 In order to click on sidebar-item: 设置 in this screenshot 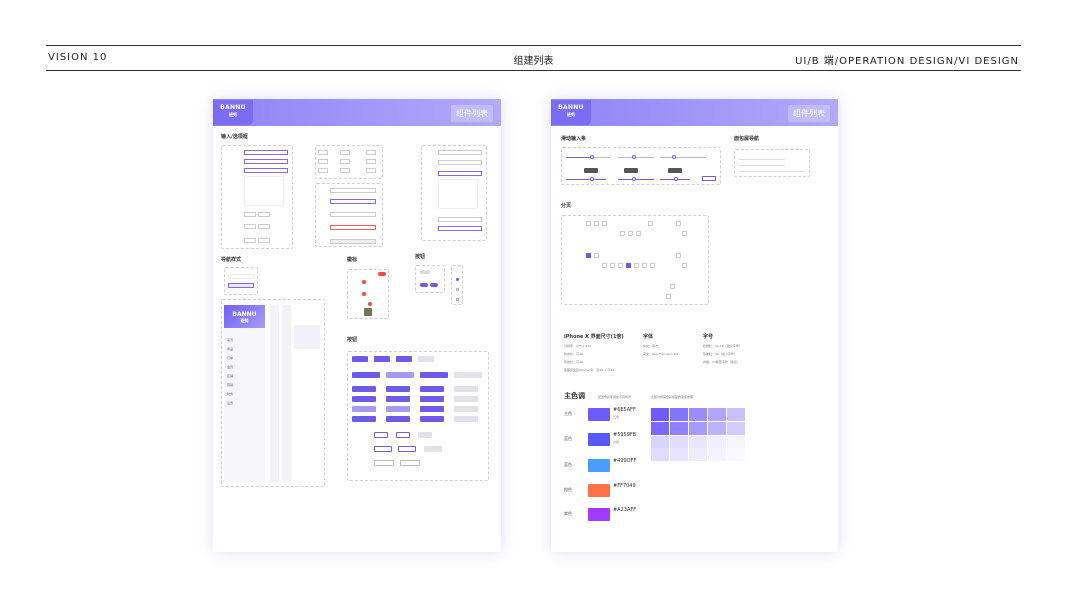, I will do `click(230, 403)`.